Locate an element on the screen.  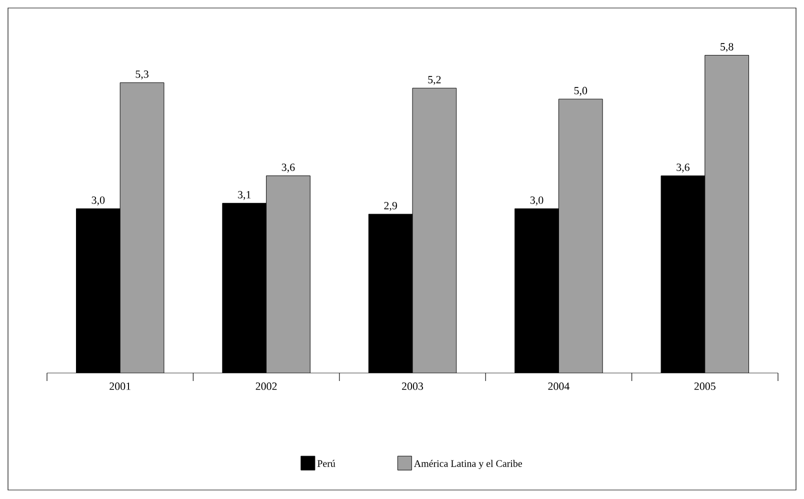
x-tick-label: 2005 is located at coordinates (705, 386).